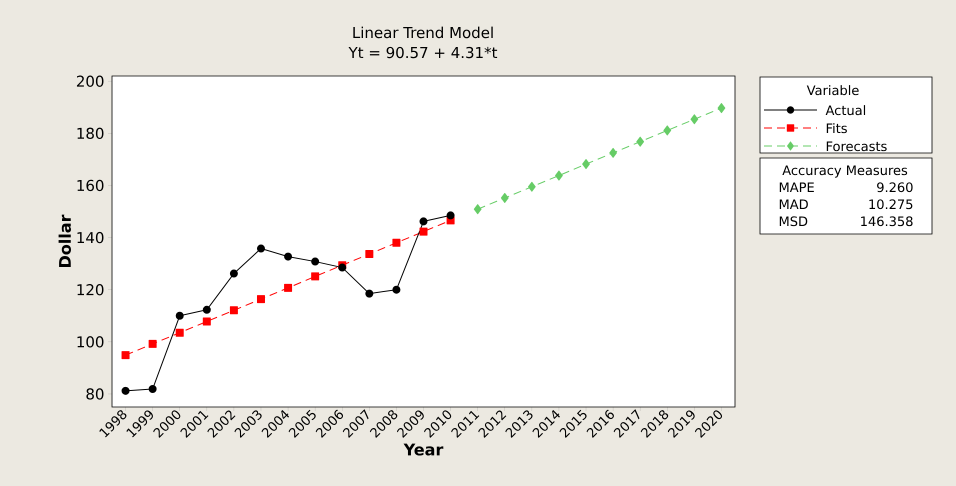 The width and height of the screenshot is (956, 486). What do you see at coordinates (90, 81) in the screenshot?
I see `y-tick-label: 200` at bounding box center [90, 81].